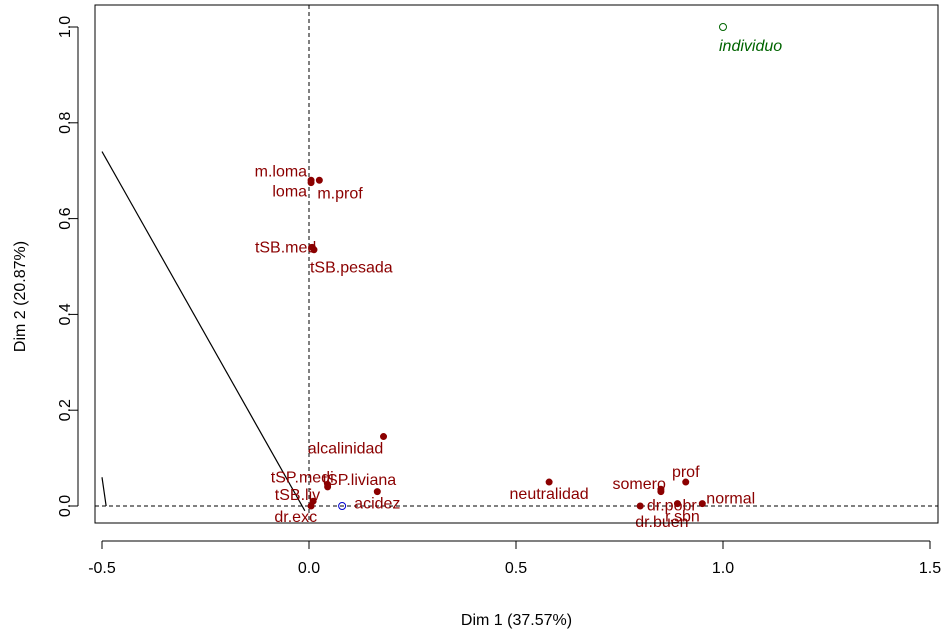 The height and width of the screenshot is (630, 943). I want to click on point-label-m.prof: m.prof, so click(340, 193).